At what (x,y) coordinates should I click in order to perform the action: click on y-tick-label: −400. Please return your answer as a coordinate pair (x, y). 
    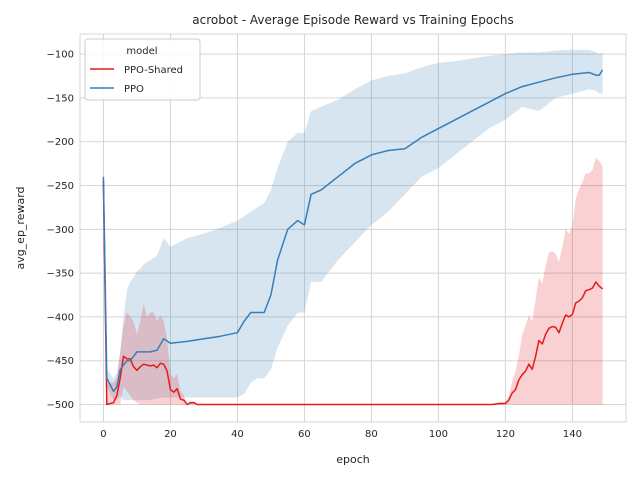
    Looking at the image, I should click on (60, 317).